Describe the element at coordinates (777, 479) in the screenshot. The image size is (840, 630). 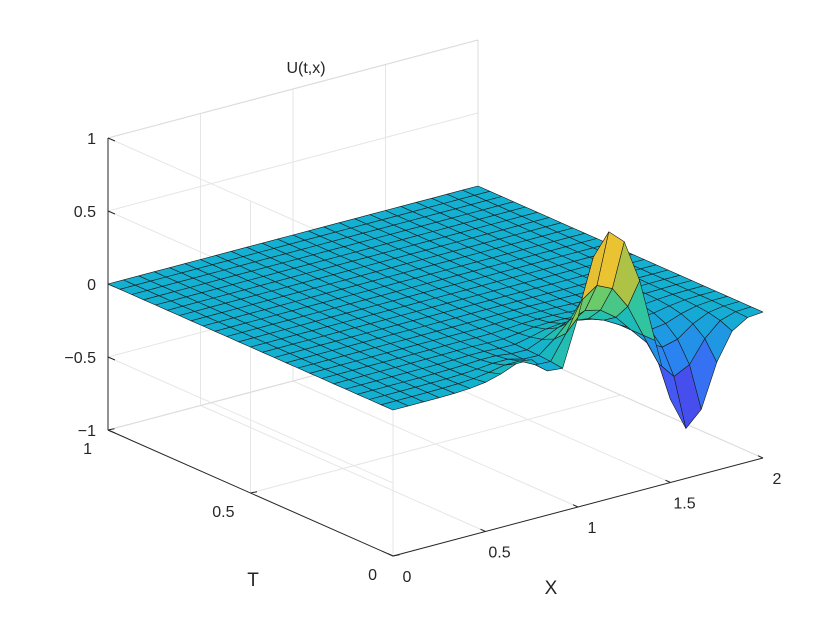
I see `x-tick-label: 2` at that location.